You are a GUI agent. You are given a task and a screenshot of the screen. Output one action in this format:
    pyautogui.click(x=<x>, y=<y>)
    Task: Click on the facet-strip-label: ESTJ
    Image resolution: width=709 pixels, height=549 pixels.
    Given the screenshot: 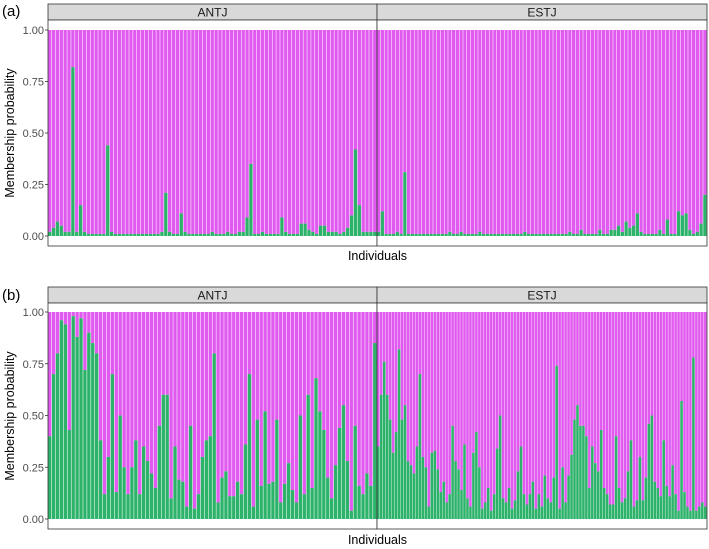 What is the action you would take?
    pyautogui.click(x=541, y=13)
    